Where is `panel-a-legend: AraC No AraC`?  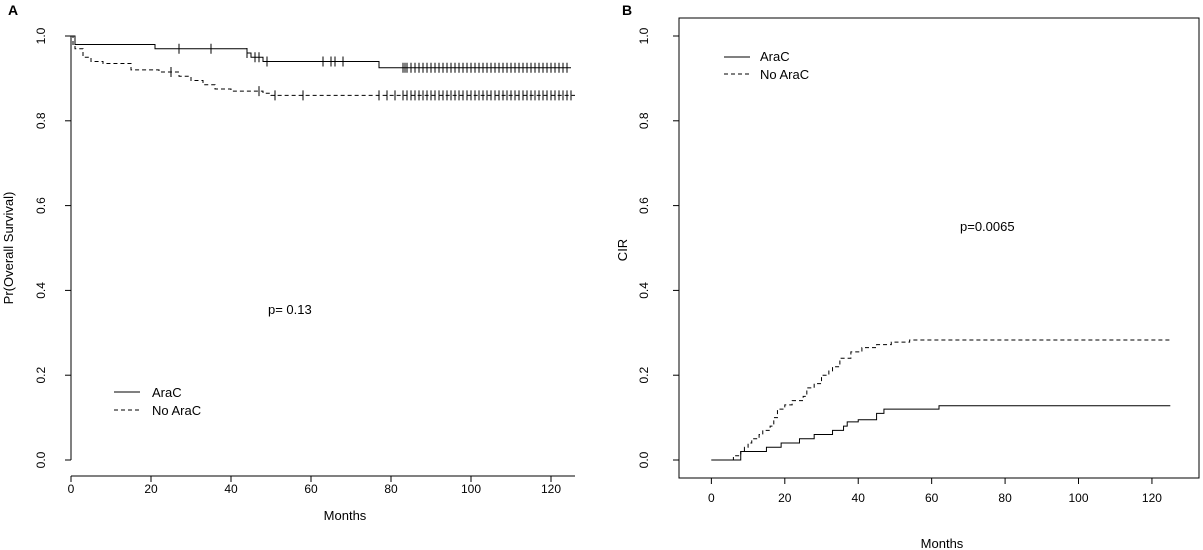
panel-a-legend: AraC No AraC is located at coordinates (157, 401).